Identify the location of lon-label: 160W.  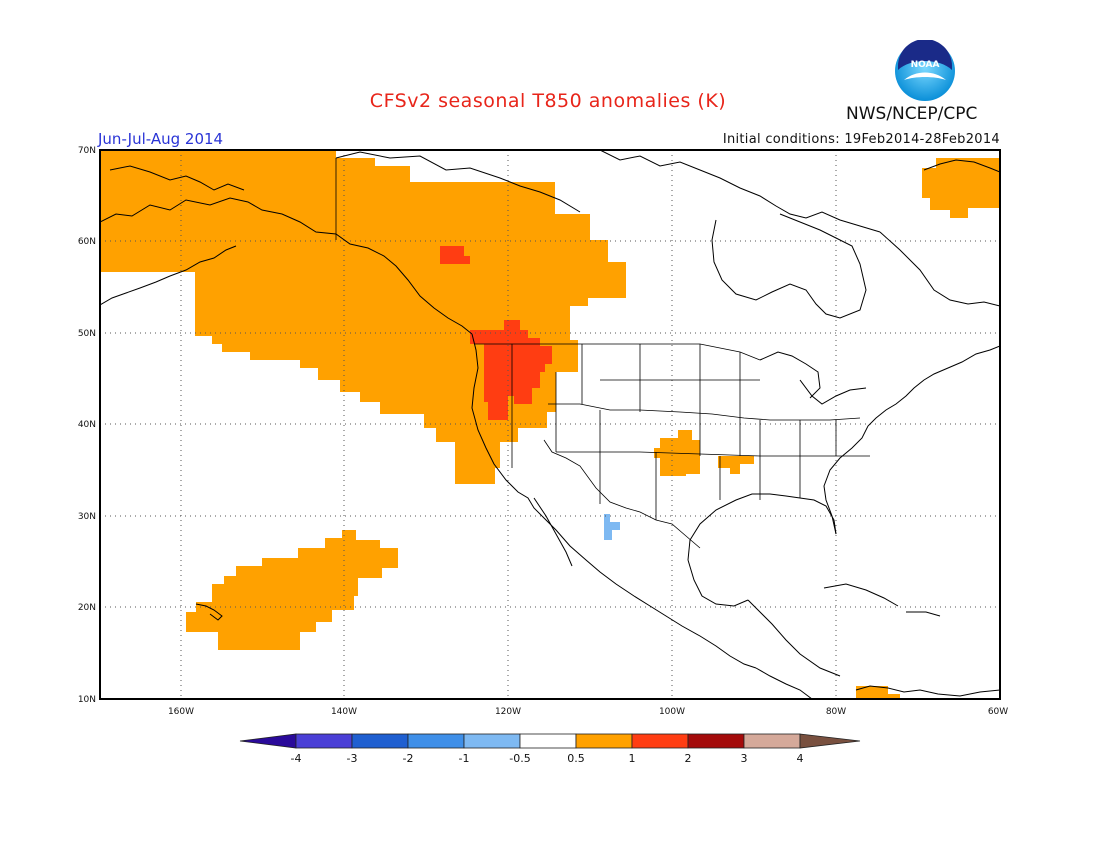
(181, 712).